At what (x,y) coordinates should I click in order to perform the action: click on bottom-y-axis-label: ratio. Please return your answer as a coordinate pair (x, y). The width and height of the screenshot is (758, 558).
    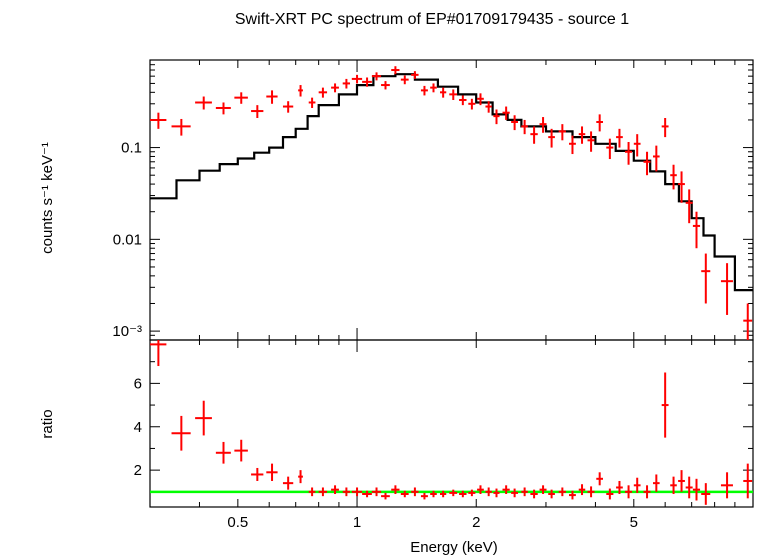
    Looking at the image, I should click on (47, 423).